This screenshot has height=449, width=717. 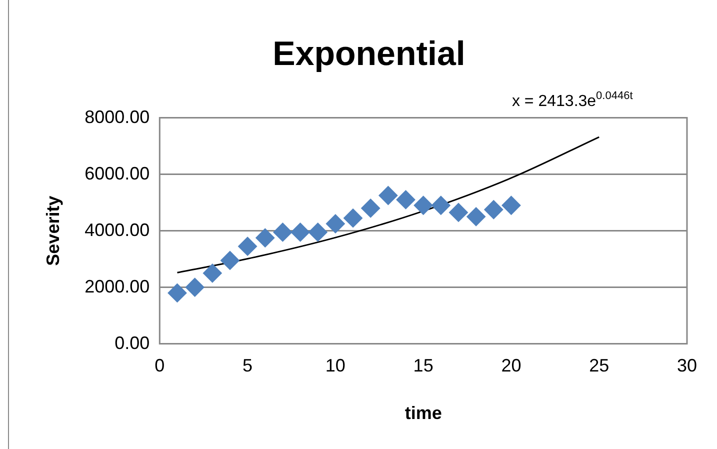 I want to click on x-axis-title: time, so click(x=423, y=413).